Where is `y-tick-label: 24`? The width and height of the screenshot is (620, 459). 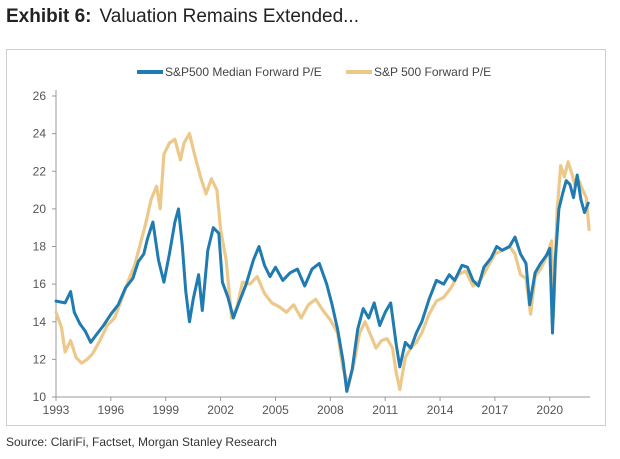 y-tick-label: 24 is located at coordinates (40, 134).